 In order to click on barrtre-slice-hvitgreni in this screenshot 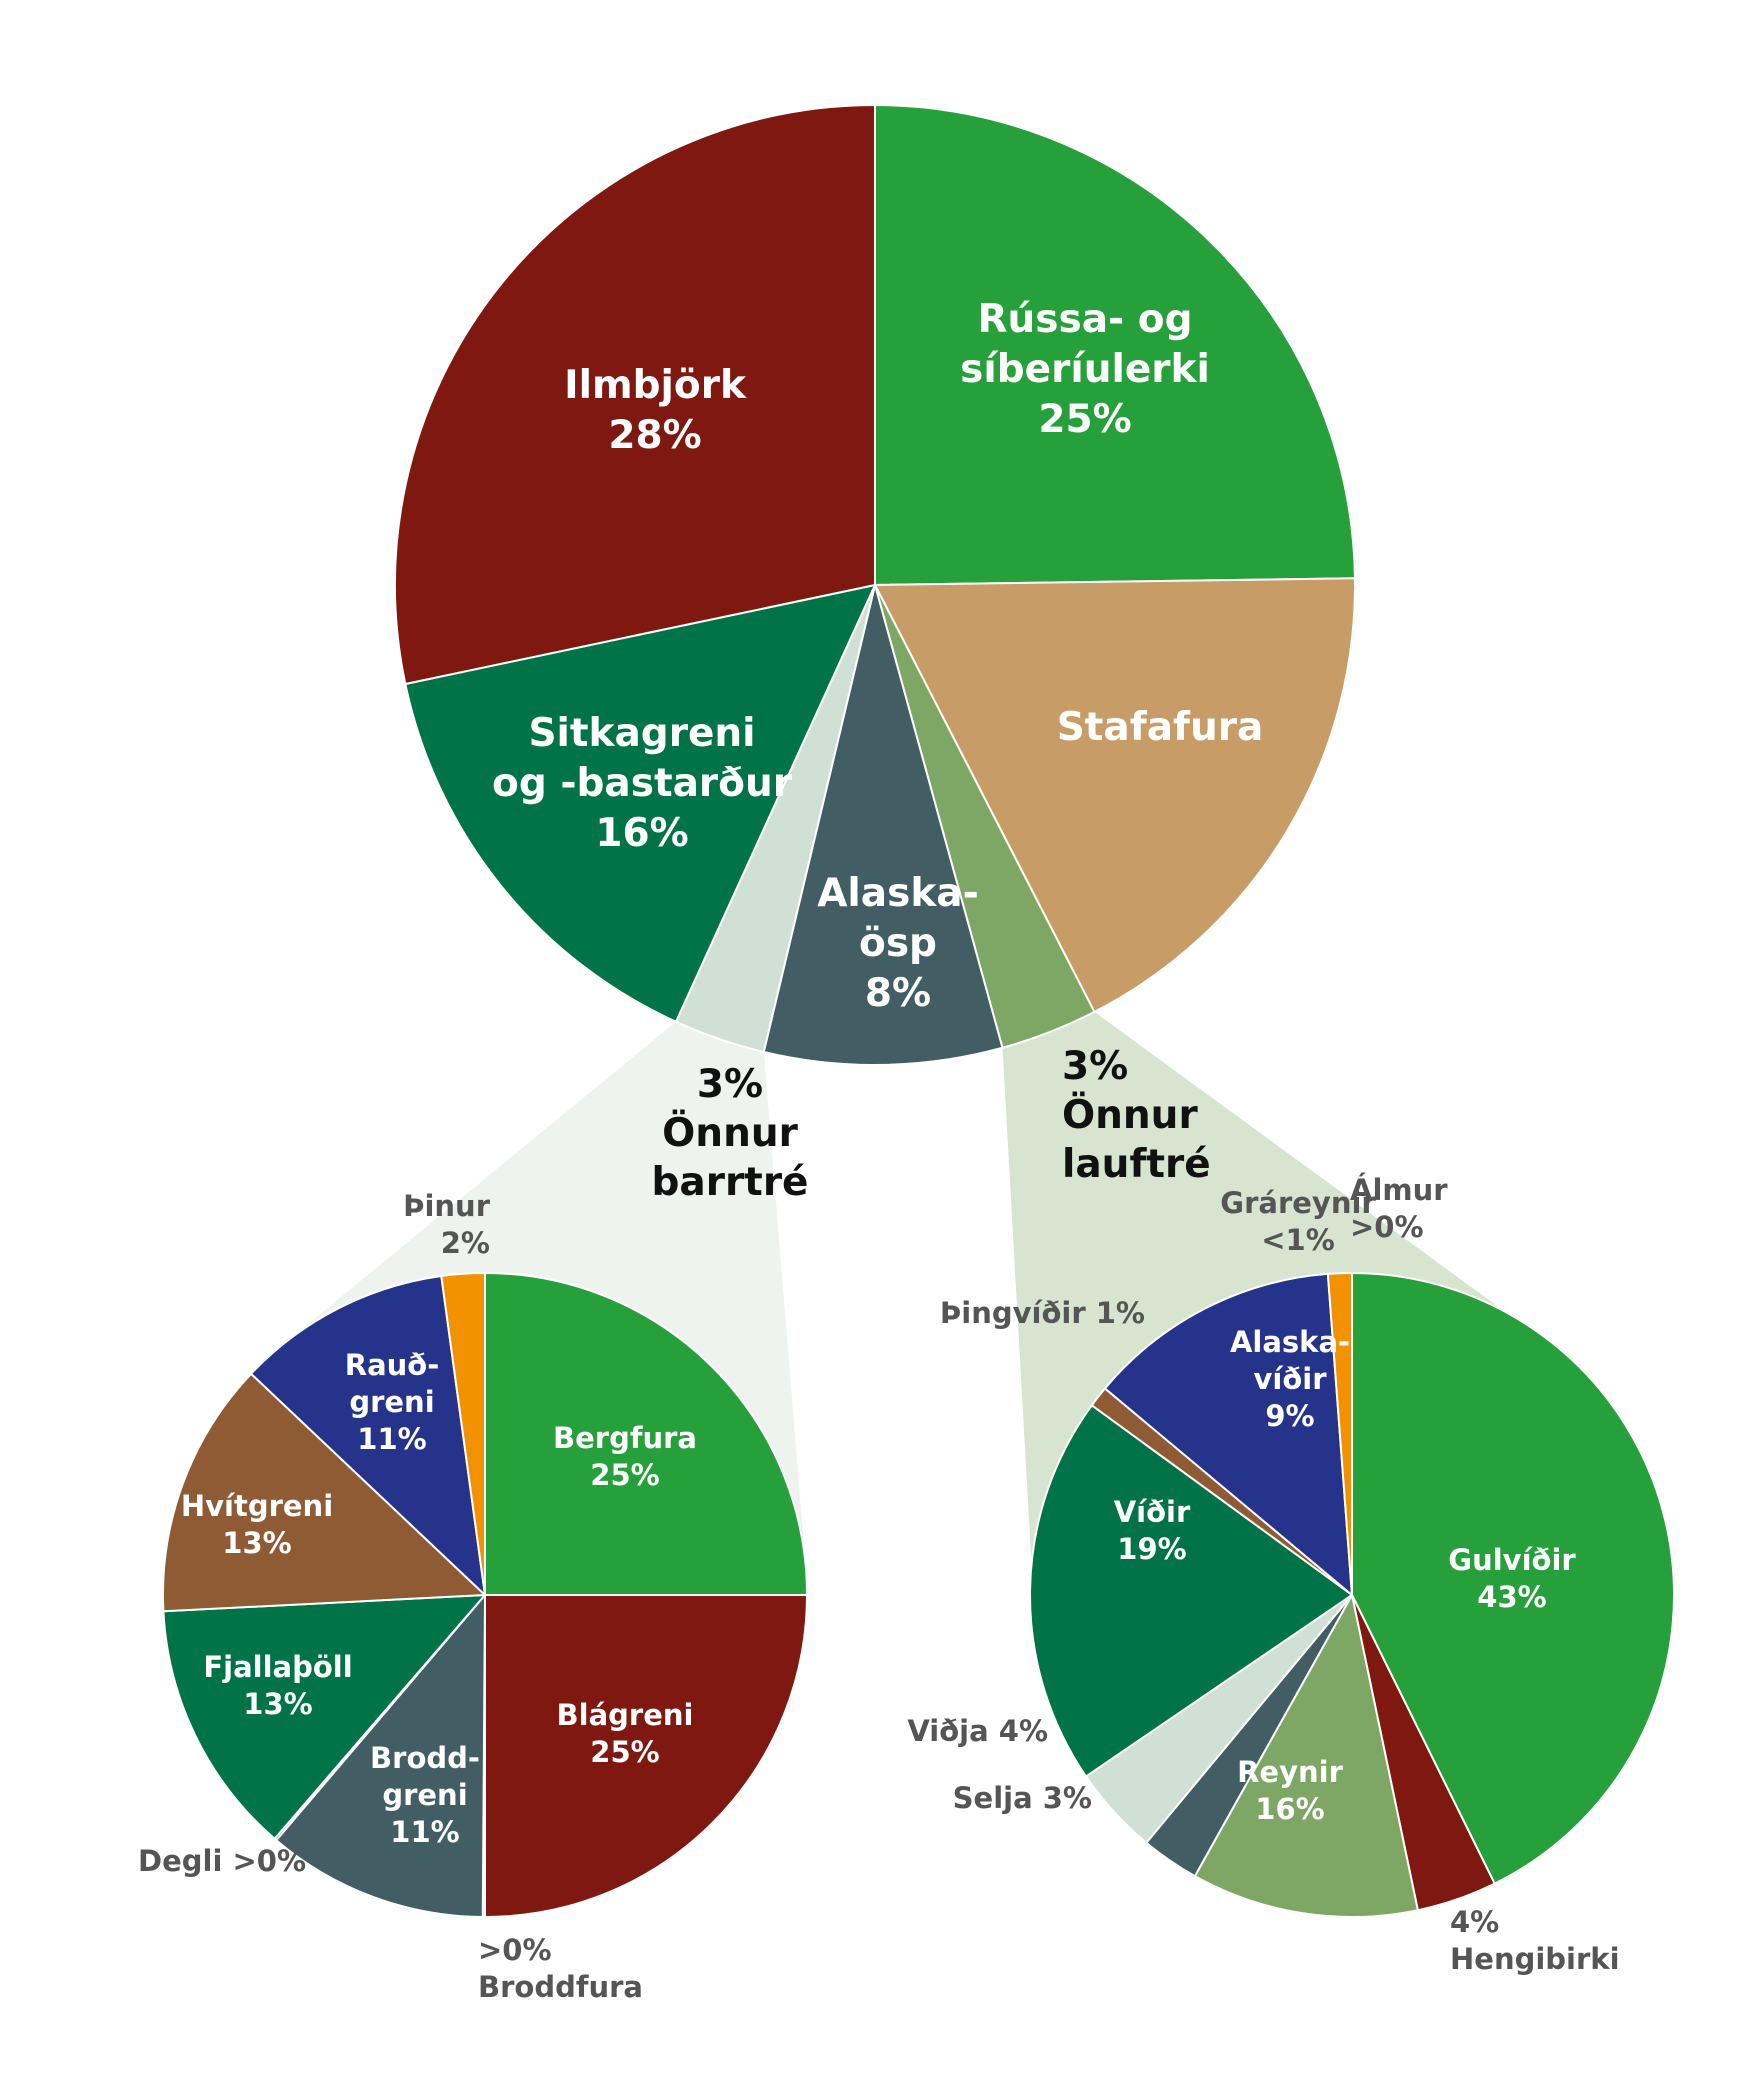, I will do `click(324, 1492)`.